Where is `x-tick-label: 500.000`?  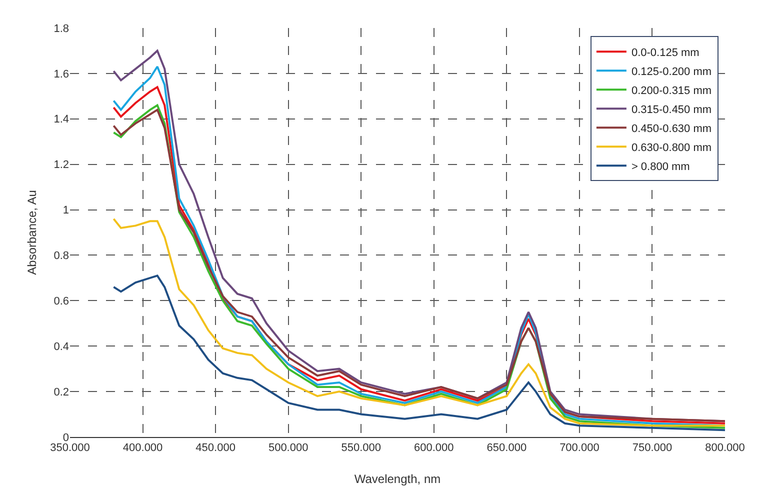 x-tick-label: 500.000 is located at coordinates (288, 448).